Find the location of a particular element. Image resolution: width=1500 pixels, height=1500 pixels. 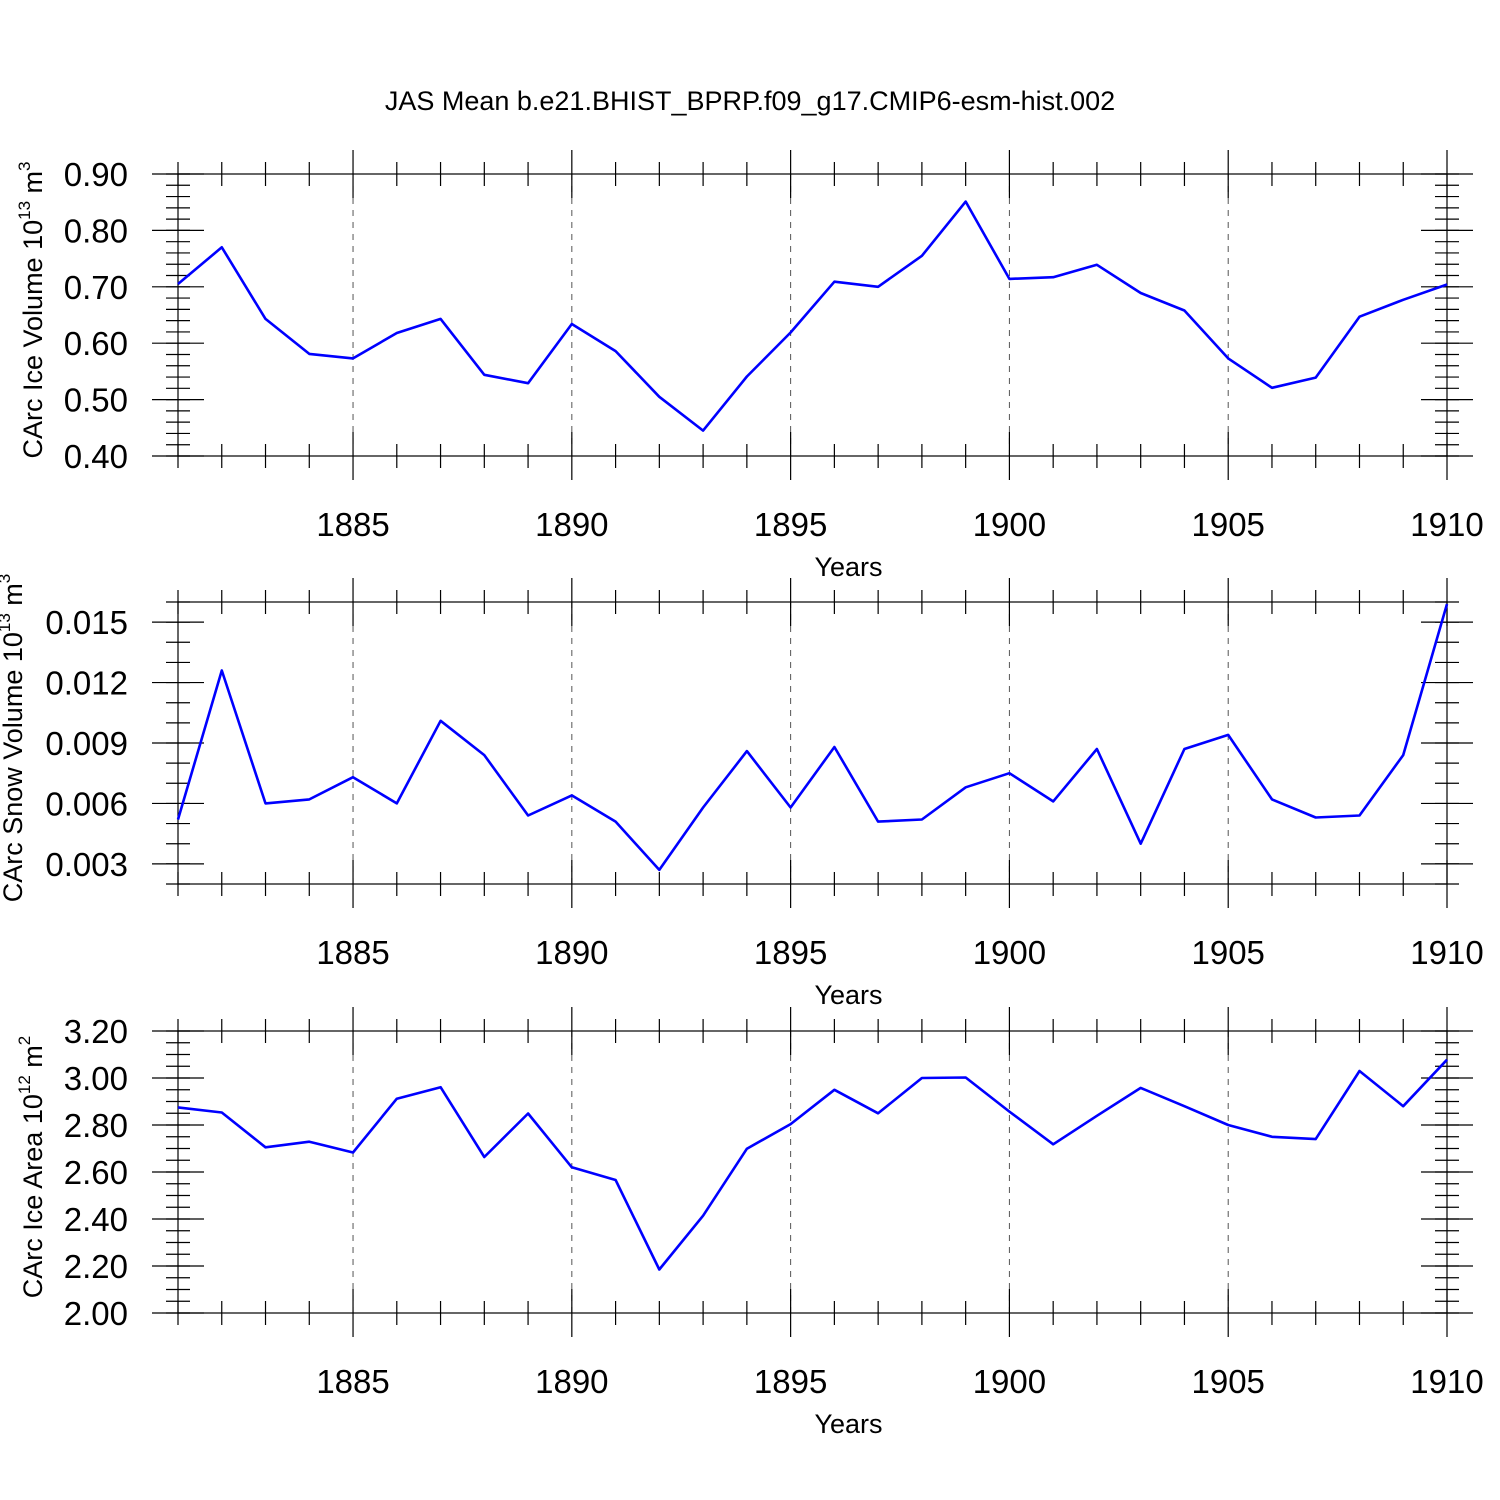

y-tick-label: 0.90 is located at coordinates (96, 174).